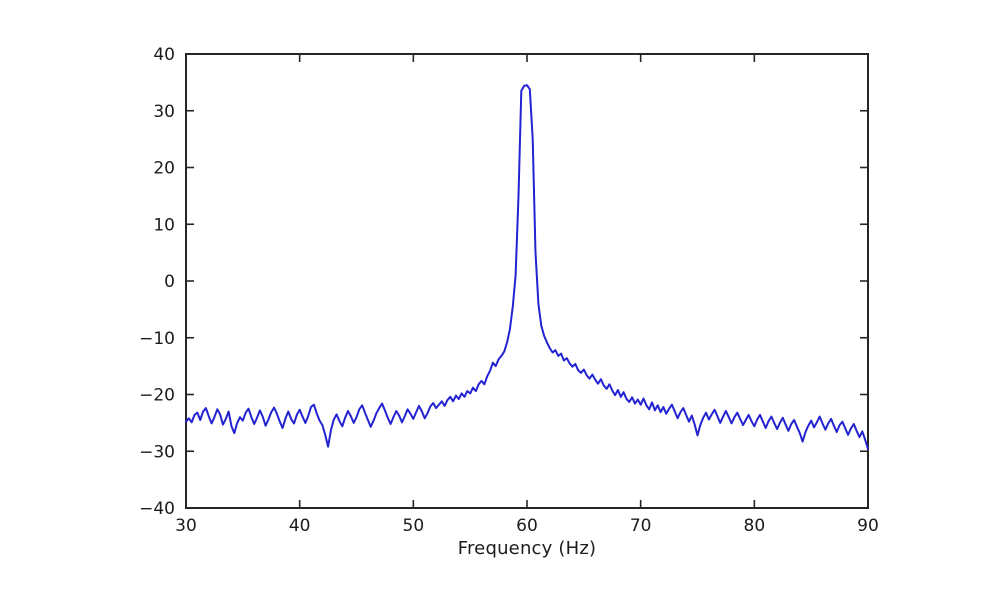 This screenshot has width=988, height=604. What do you see at coordinates (157, 452) in the screenshot?
I see `y-tick-label: −30` at bounding box center [157, 452].